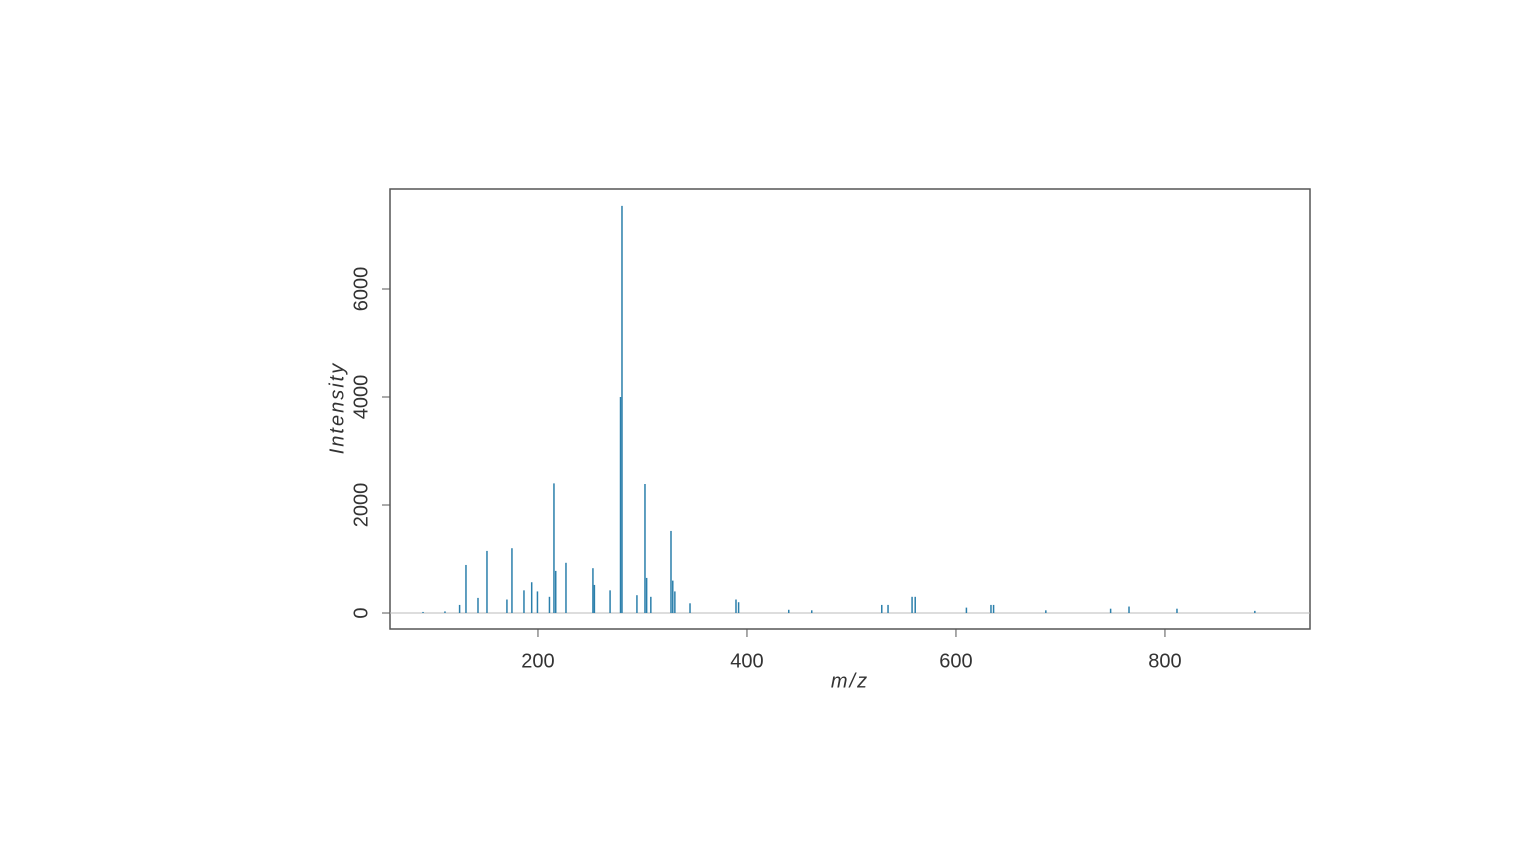 The height and width of the screenshot is (864, 1536). What do you see at coordinates (850, 681) in the screenshot?
I see `x-axis-title: m/z` at bounding box center [850, 681].